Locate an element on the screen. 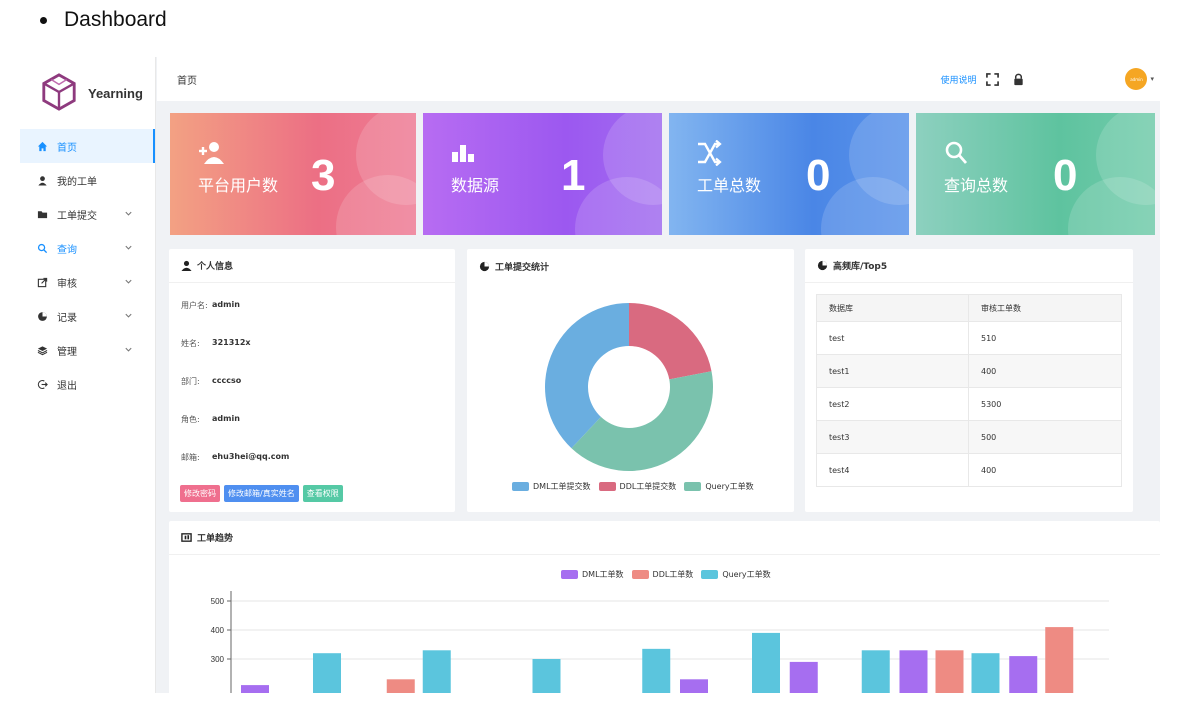  legend-item-dml: DML工单数 is located at coordinates (592, 574).